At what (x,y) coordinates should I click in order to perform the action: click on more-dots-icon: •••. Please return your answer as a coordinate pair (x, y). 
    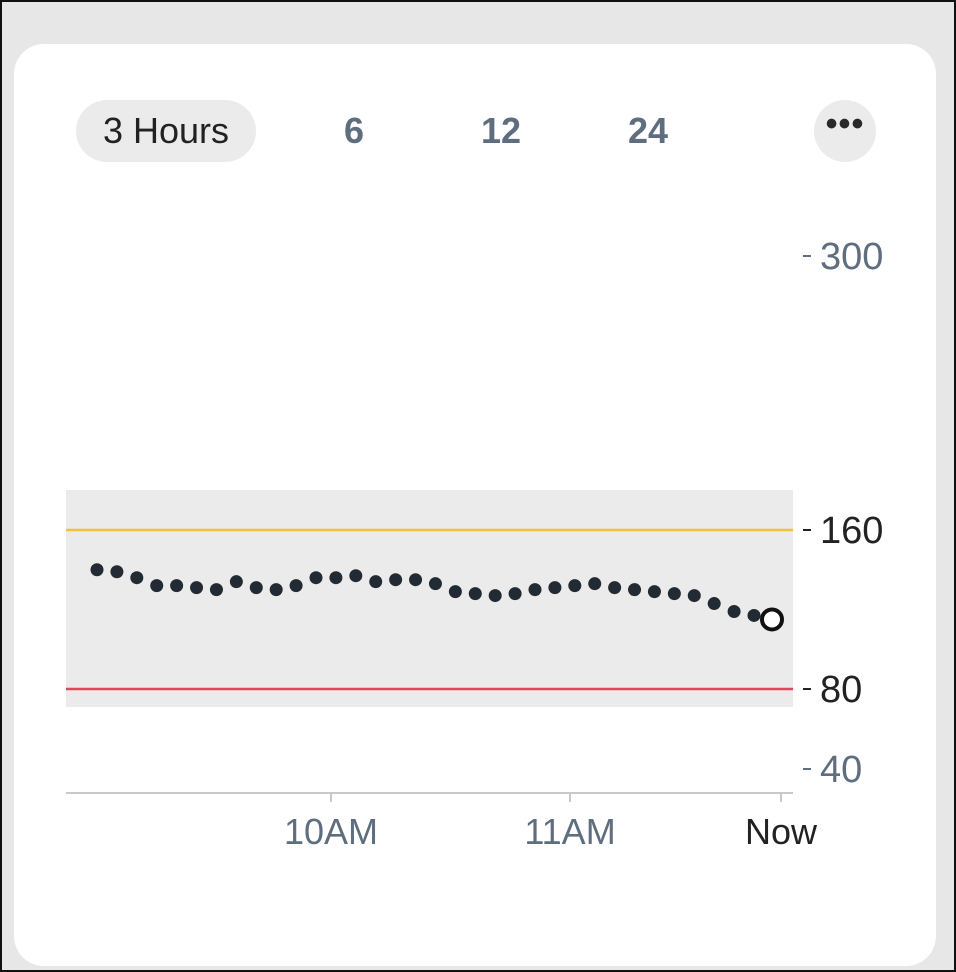
    Looking at the image, I should click on (845, 124).